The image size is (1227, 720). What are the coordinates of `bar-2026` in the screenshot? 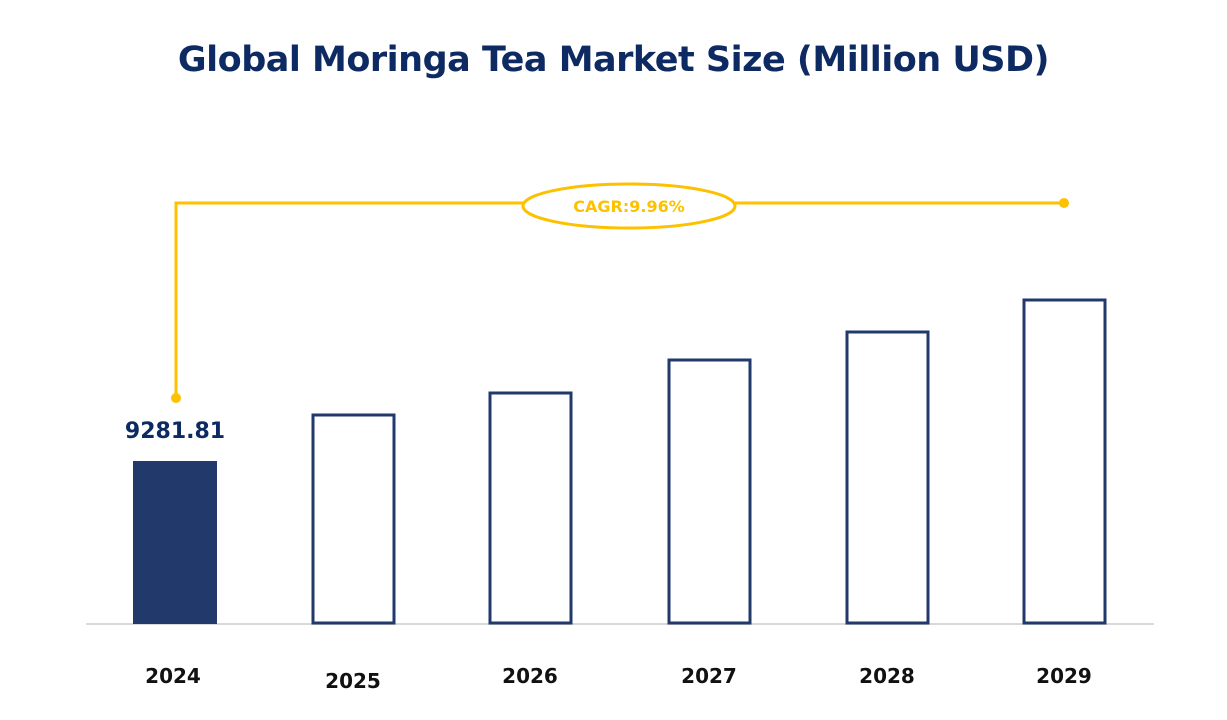 It's located at (530, 508).